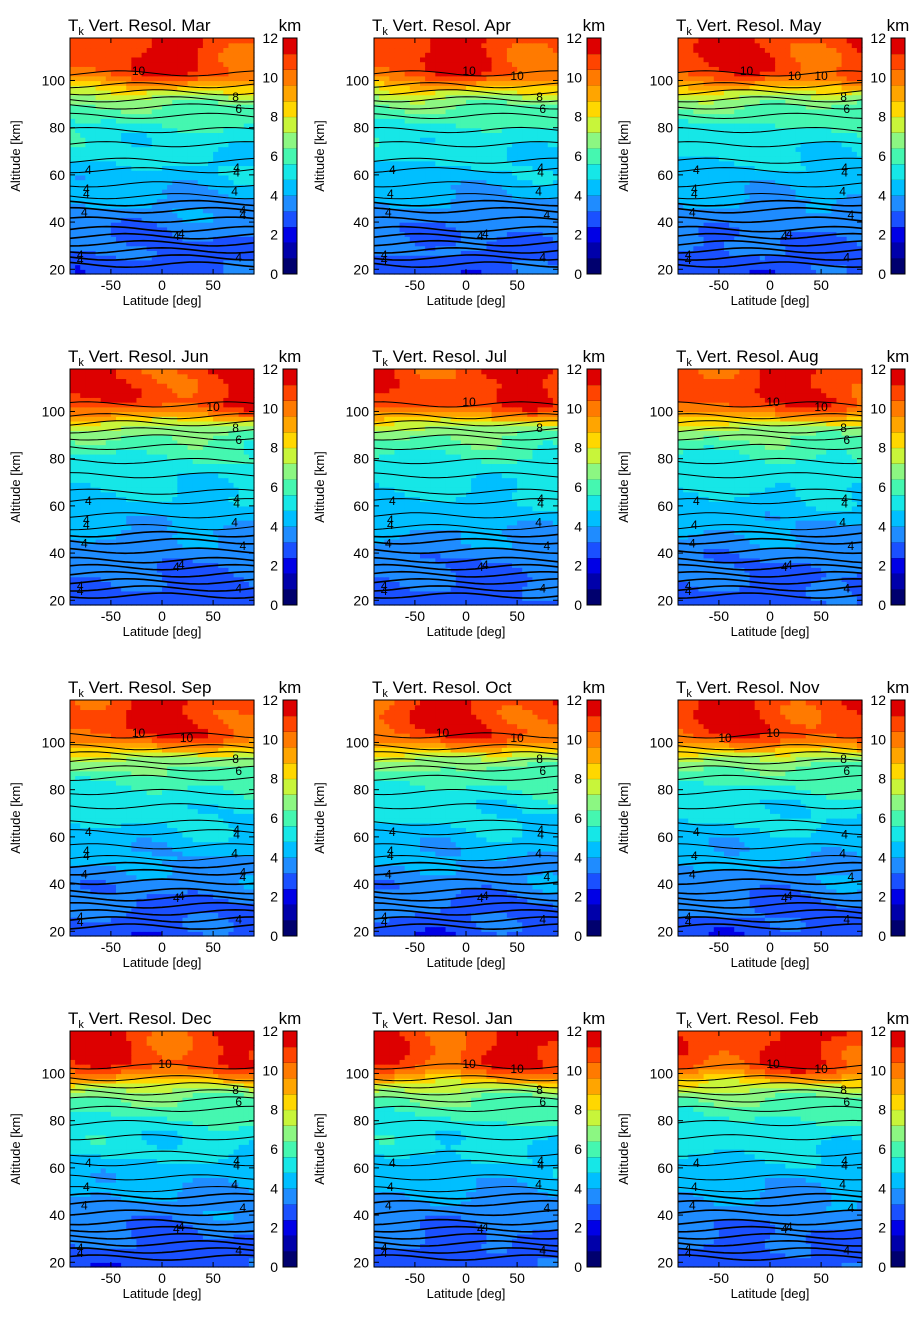  What do you see at coordinates (469, 71) in the screenshot?
I see `contour-label: 10` at bounding box center [469, 71].